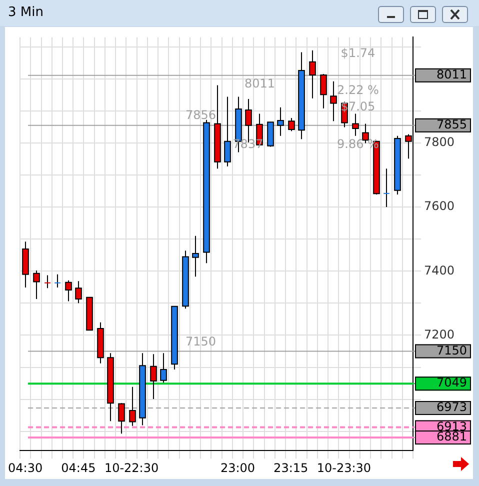 The width and height of the screenshot is (479, 486). What do you see at coordinates (451, 383) in the screenshot?
I see `ref-line-label: 7049` at bounding box center [451, 383].